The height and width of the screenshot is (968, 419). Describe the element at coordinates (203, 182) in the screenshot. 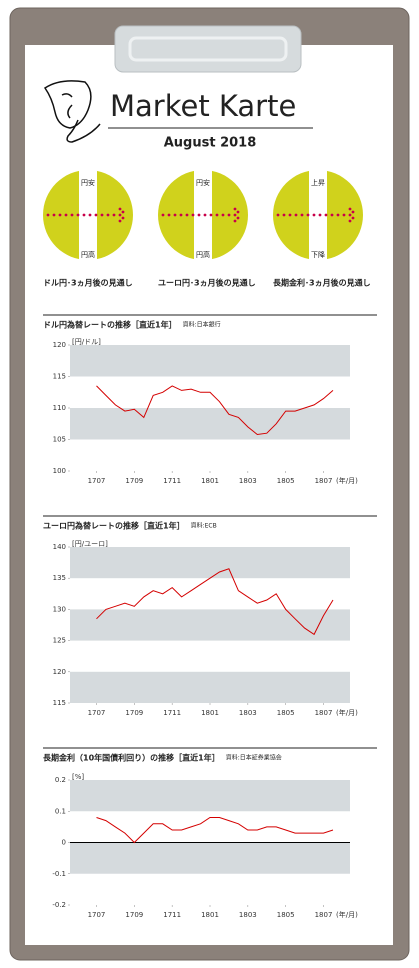

I see `outlook-top: 円安` at that location.